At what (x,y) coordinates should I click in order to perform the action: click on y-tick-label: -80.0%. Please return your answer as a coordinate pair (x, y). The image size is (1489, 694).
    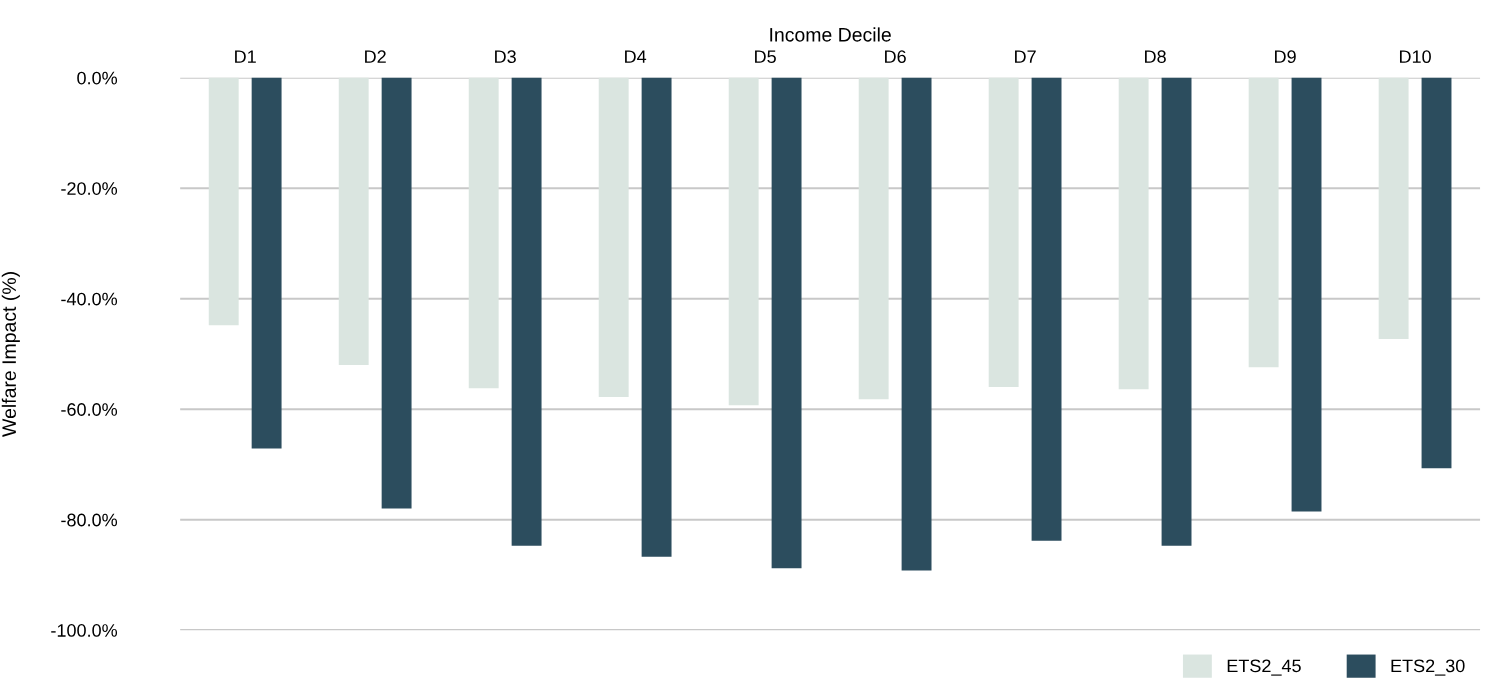
    Looking at the image, I should click on (89, 520).